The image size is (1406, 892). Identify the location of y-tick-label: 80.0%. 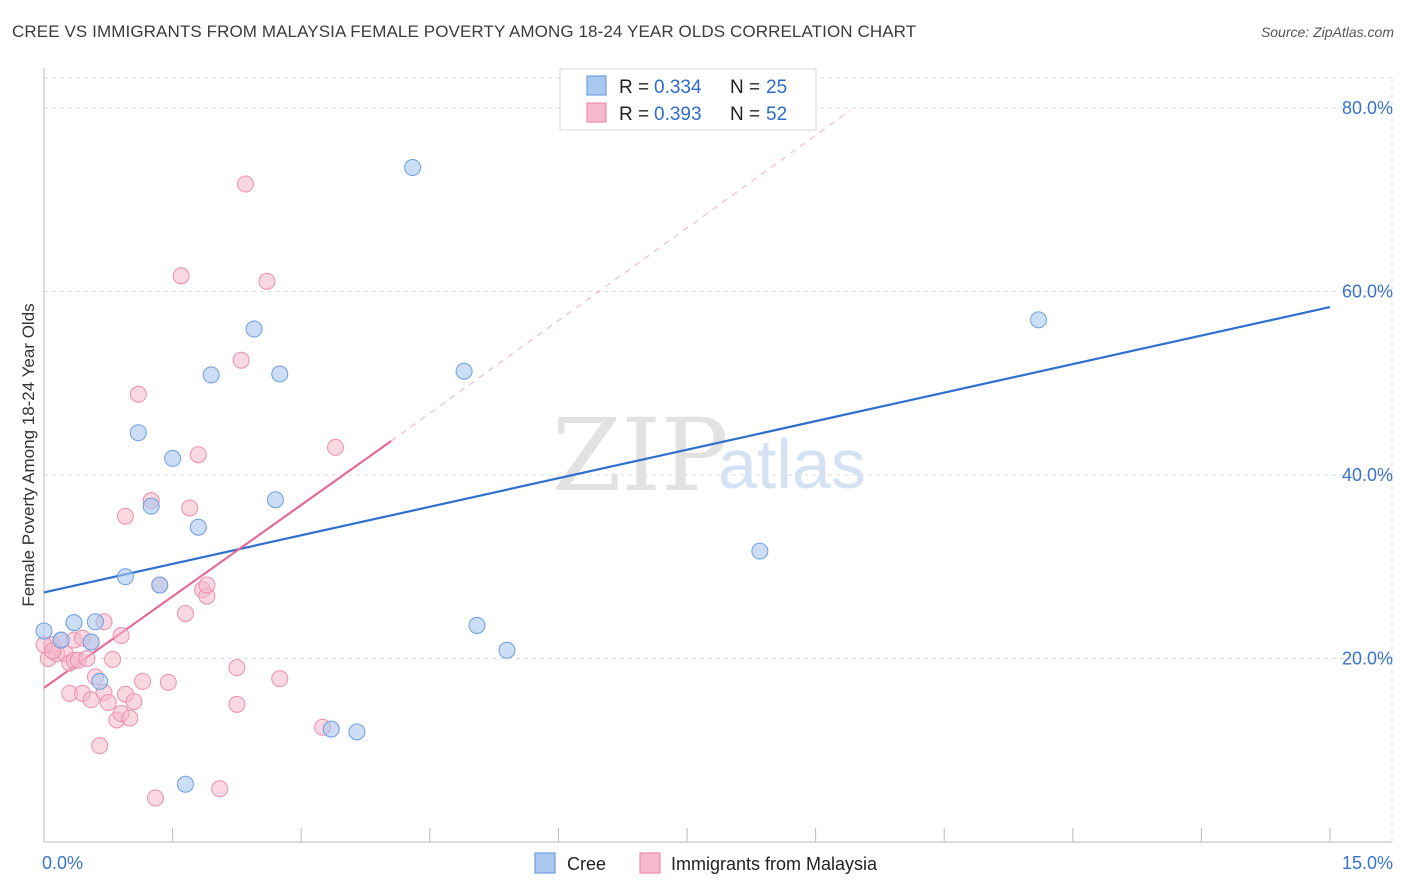
(1367, 108).